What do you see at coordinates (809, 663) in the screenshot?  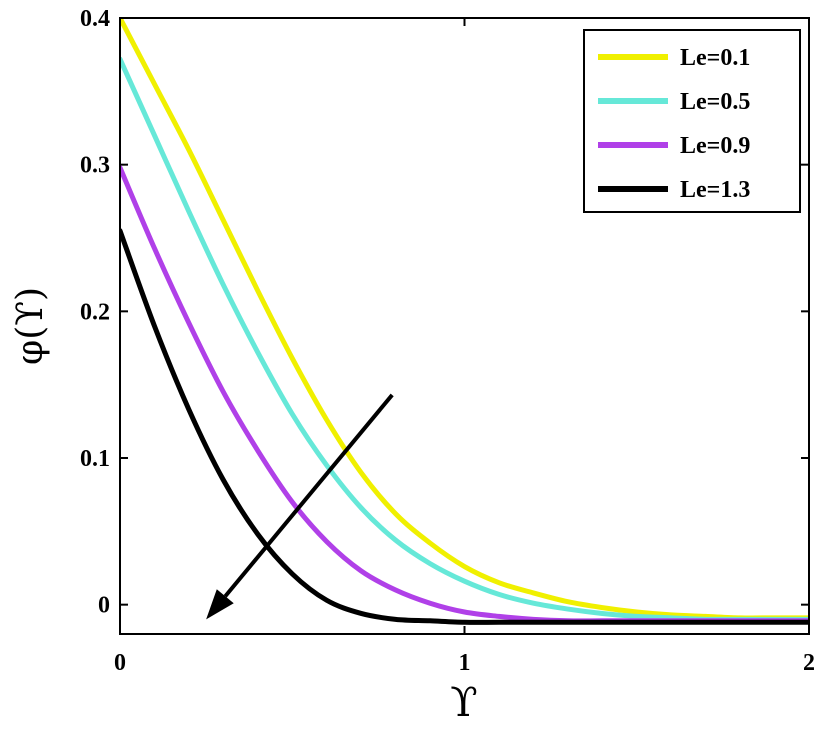 I see `x-tick-label: 2` at bounding box center [809, 663].